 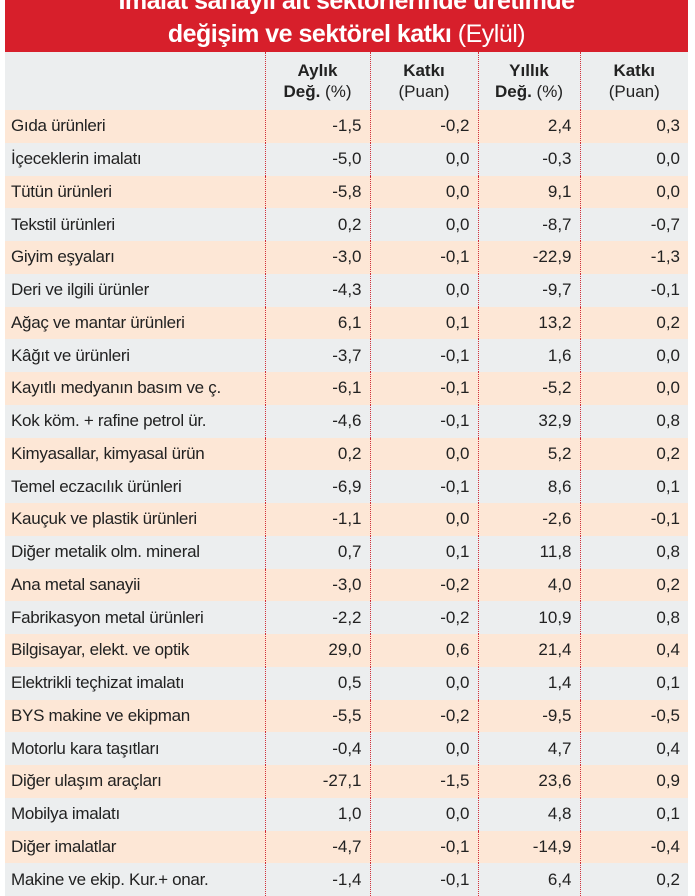 I want to click on sector-name: İçeceklerin imalatı, so click(x=135, y=159).